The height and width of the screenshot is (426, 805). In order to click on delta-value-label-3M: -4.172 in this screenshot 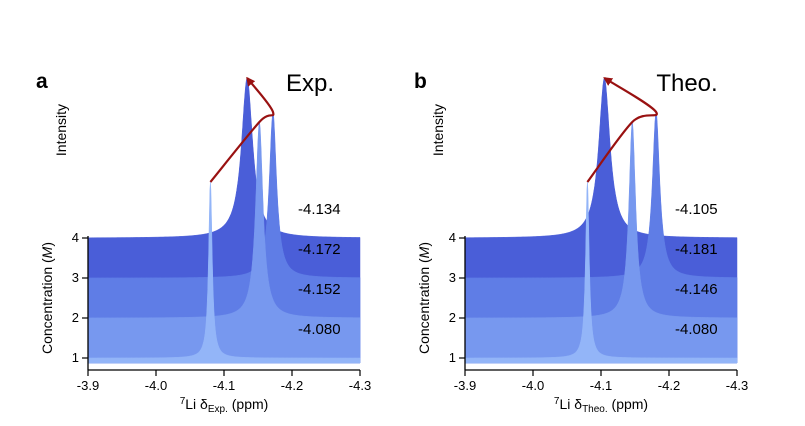, I will do `click(319, 249)`.